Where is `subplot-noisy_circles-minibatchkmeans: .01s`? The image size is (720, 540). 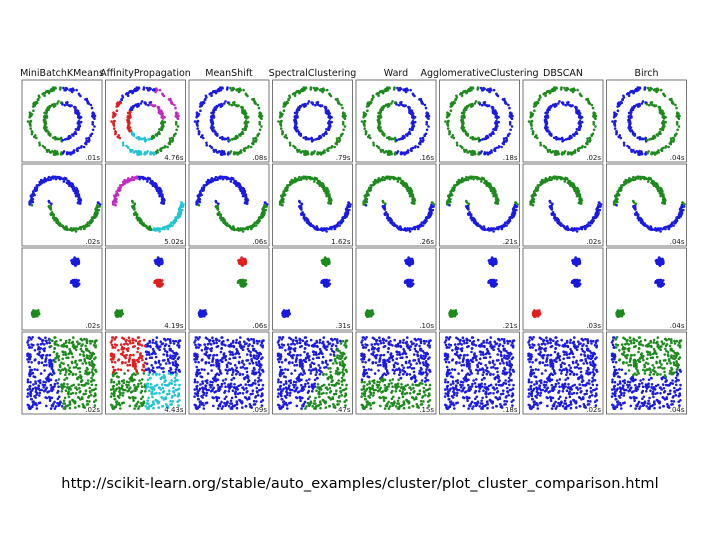 subplot-noisy_circles-minibatchkmeans: .01s is located at coordinates (62, 121).